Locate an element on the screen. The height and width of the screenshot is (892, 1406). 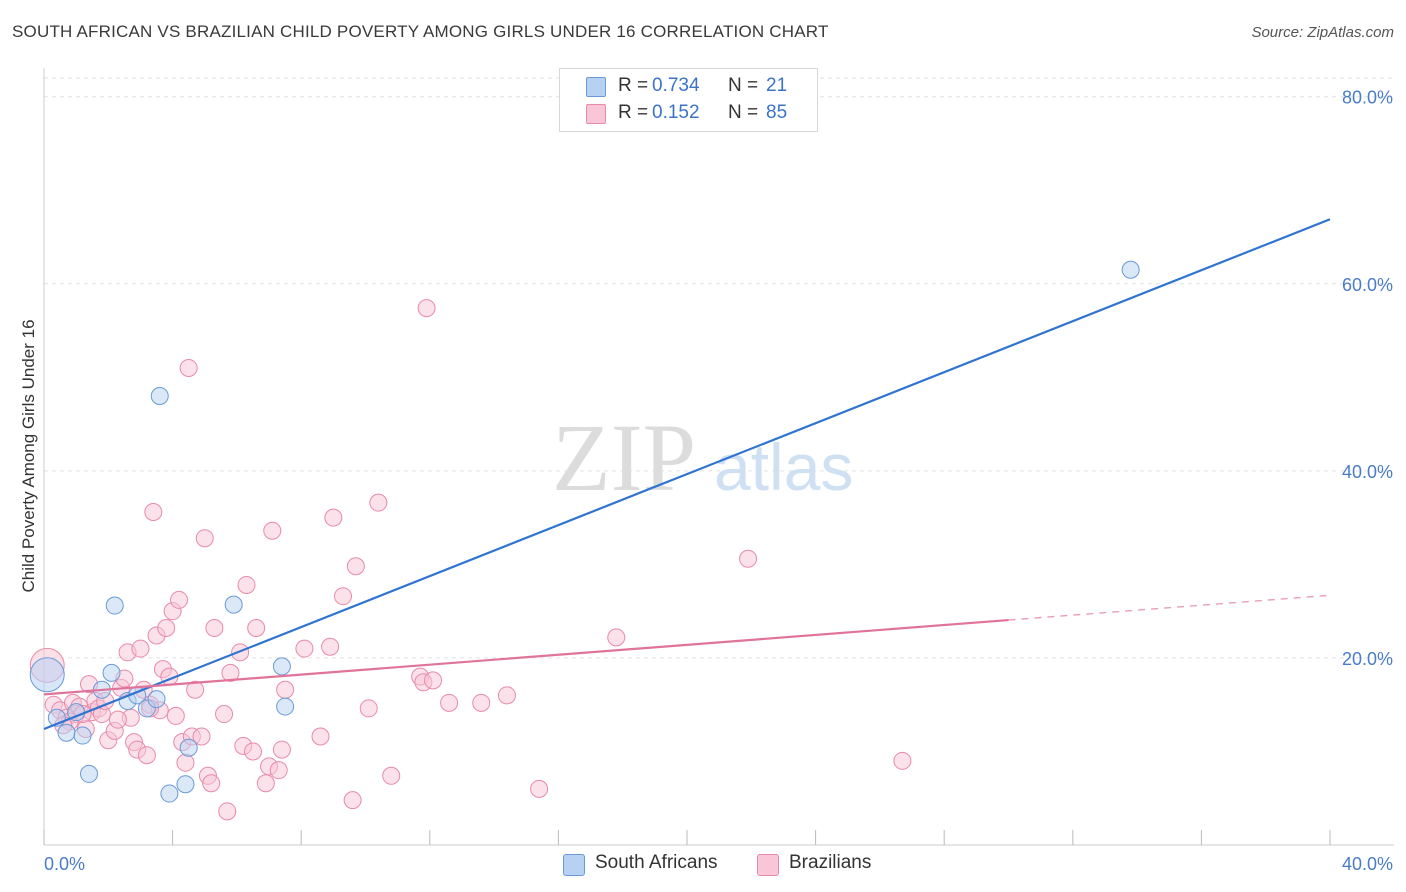
legend-n-value: 85 is located at coordinates (777, 112).